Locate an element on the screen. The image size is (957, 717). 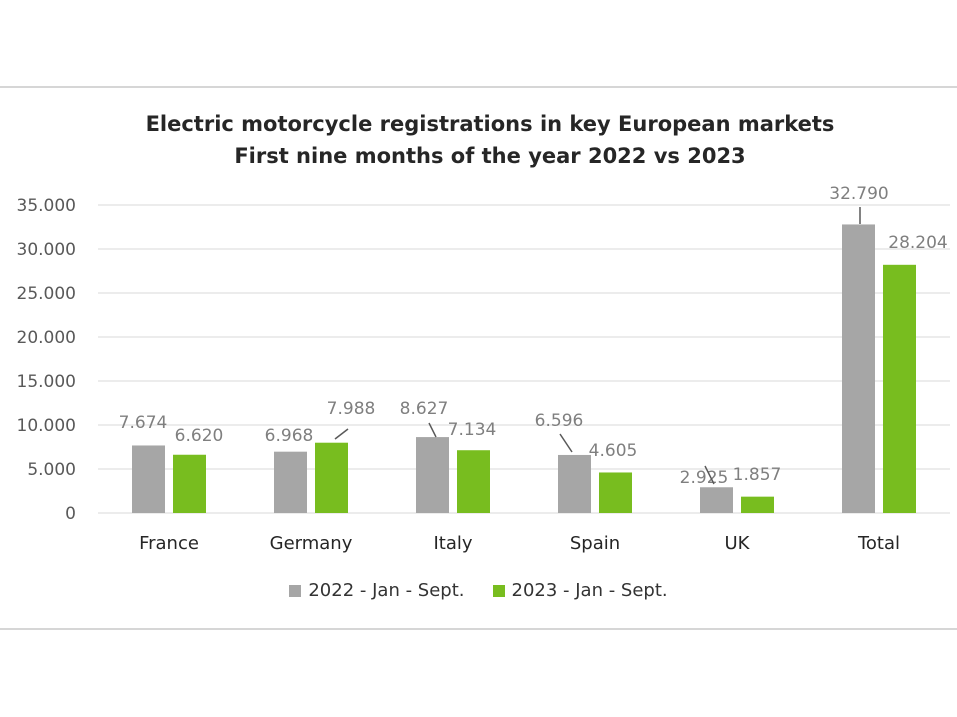
x-tick-label: Spain is located at coordinates (595, 543).